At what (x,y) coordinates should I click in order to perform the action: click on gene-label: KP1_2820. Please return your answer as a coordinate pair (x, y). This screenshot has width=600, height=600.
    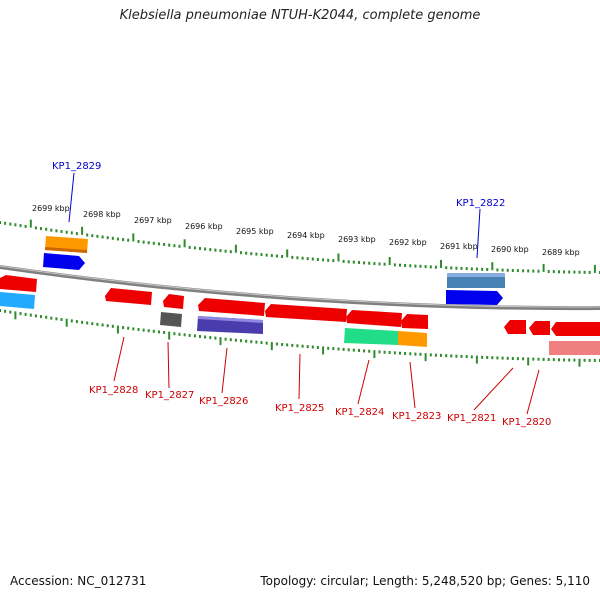
    Looking at the image, I should click on (526, 422).